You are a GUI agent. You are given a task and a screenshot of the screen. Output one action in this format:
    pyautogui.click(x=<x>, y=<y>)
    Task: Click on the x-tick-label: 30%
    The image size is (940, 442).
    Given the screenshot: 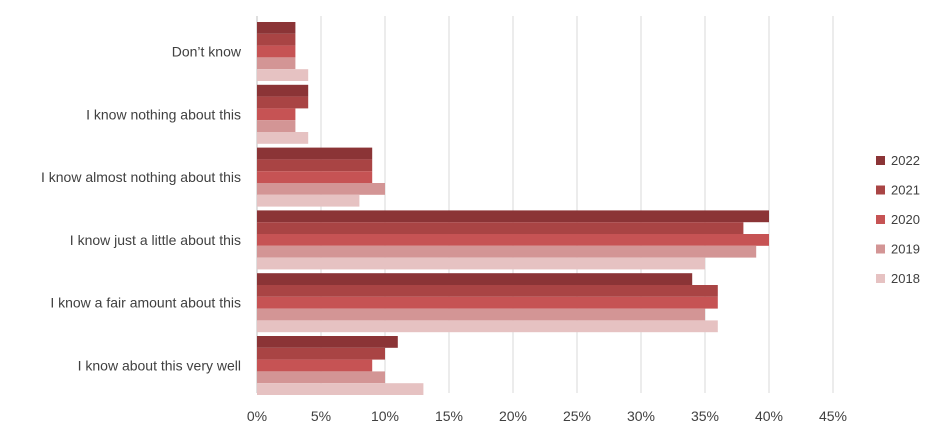 What is the action you would take?
    pyautogui.click(x=641, y=416)
    